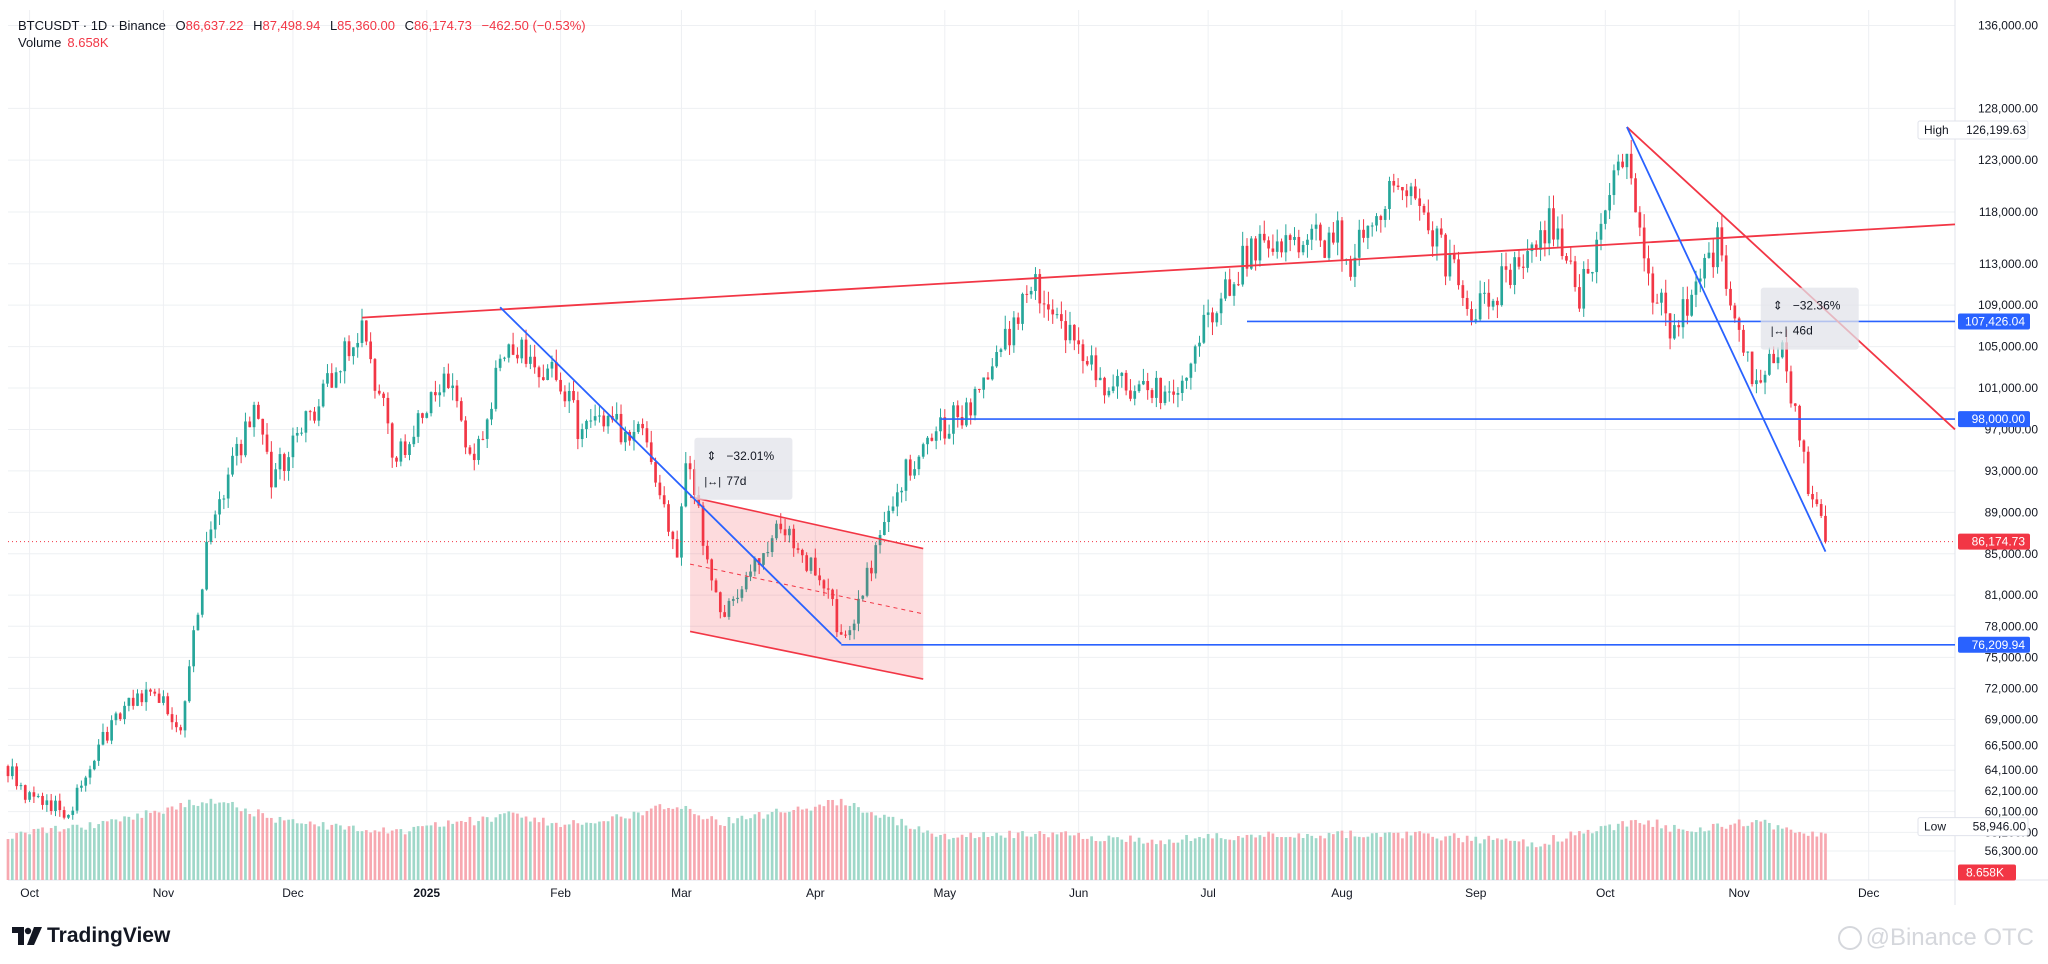 The height and width of the screenshot is (964, 2048). Describe the element at coordinates (1996, 130) in the screenshot. I see `high-value: 126,199.63` at that location.